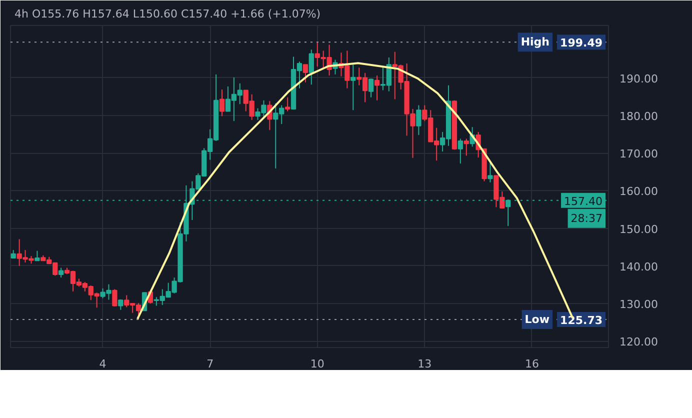 The height and width of the screenshot is (418, 692). Describe the element at coordinates (639, 229) in the screenshot. I see `y-tick-label: 150.00` at that location.